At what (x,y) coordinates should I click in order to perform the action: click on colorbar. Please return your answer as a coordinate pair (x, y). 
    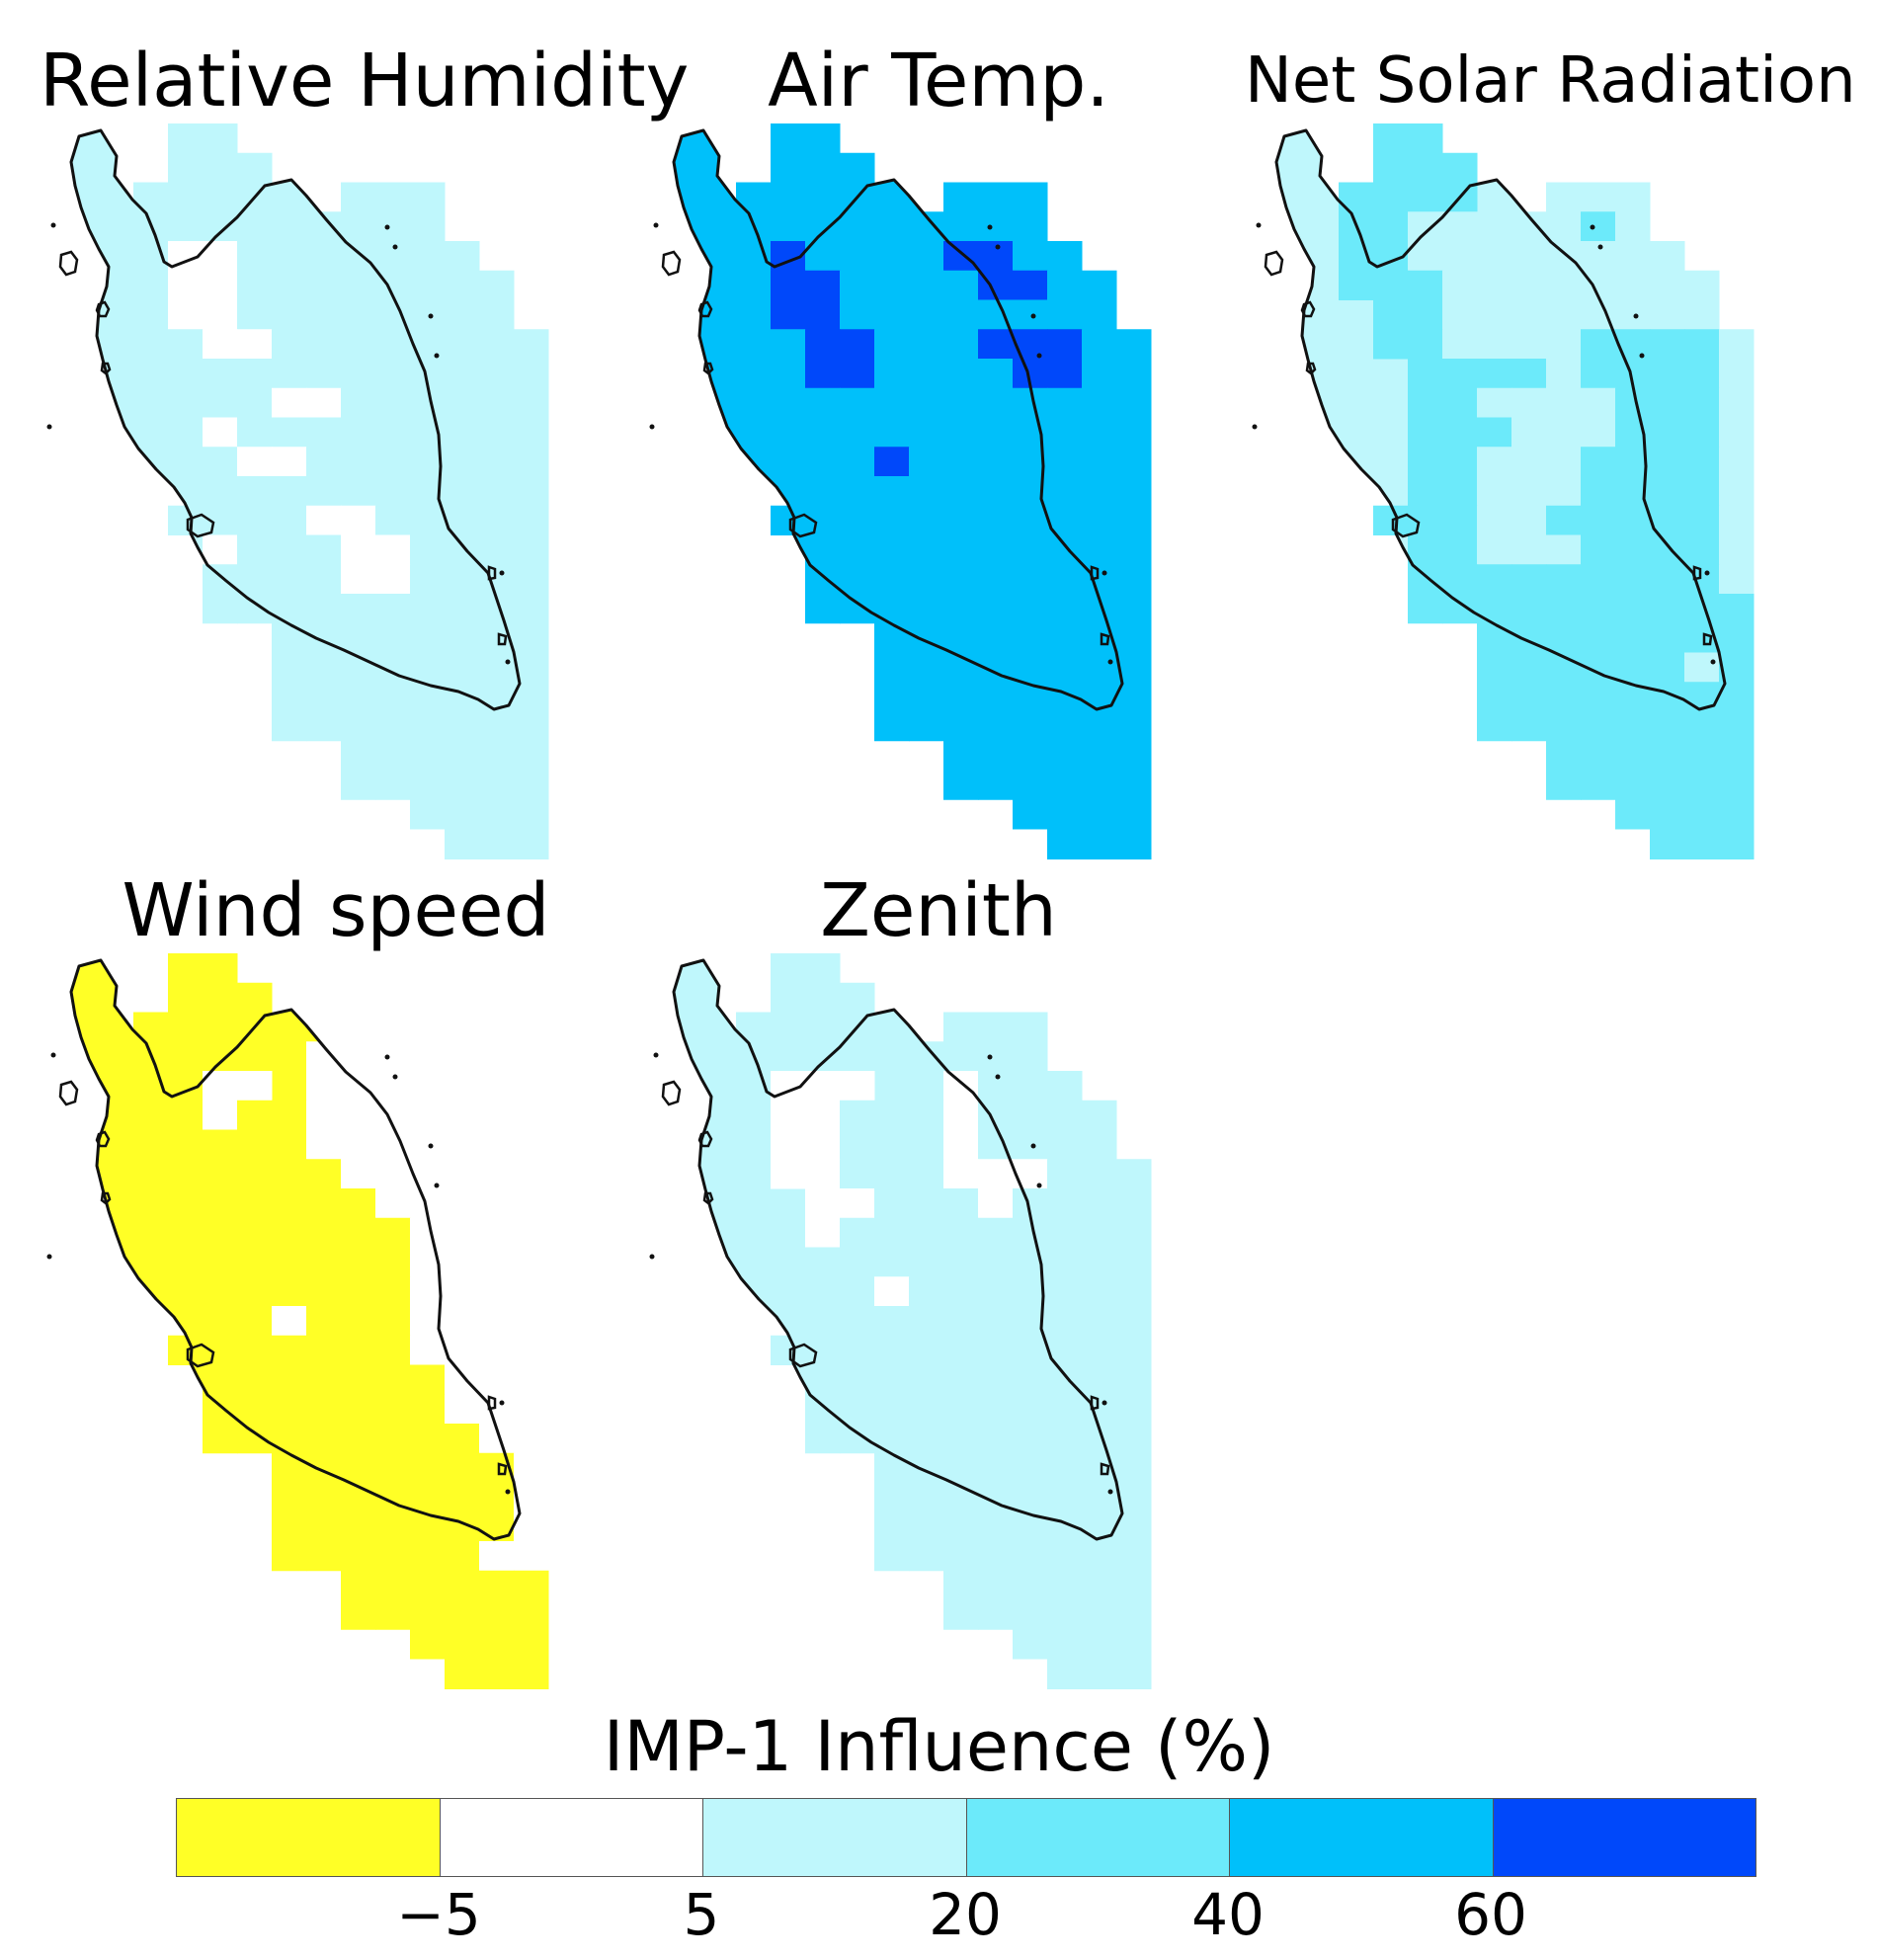
    Looking at the image, I should click on (966, 1837).